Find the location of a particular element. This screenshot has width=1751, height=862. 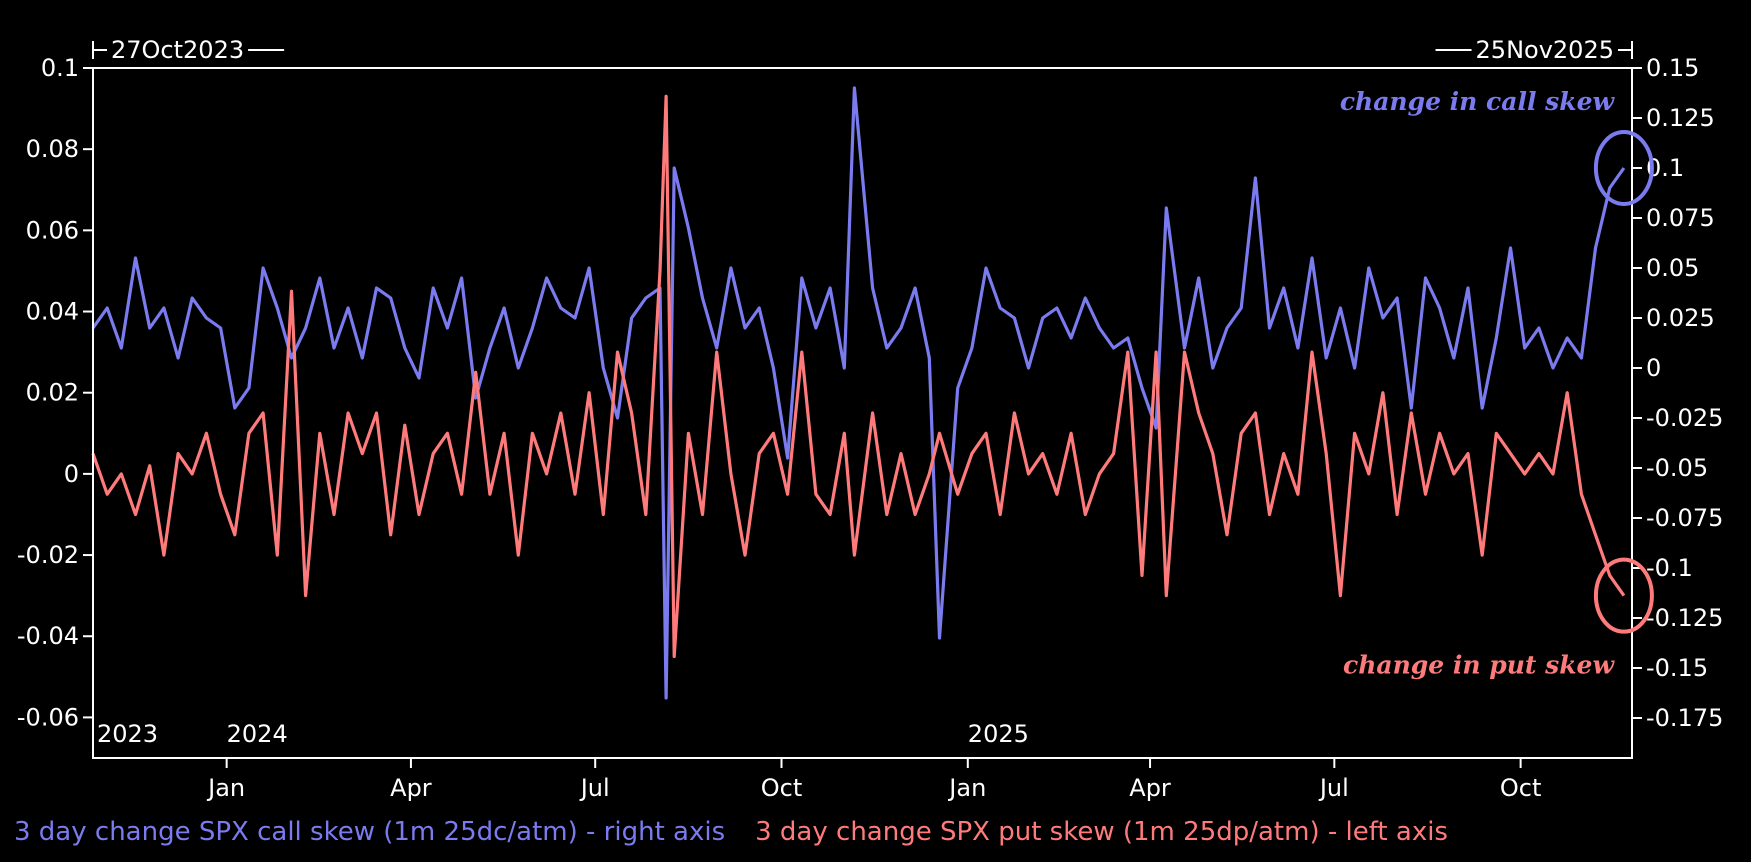

left-axis-tick-label: 0.1 is located at coordinates (60, 68).